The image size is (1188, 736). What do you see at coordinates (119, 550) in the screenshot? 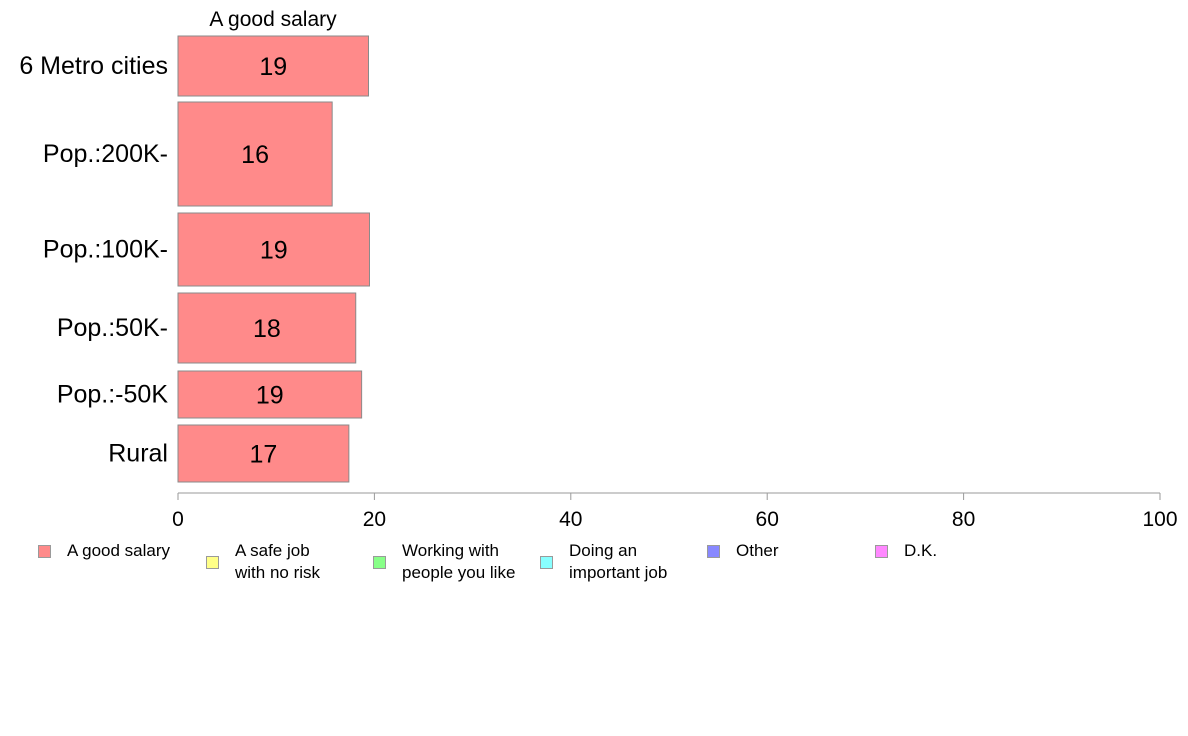
I see `legend-label: A good salary` at bounding box center [119, 550].